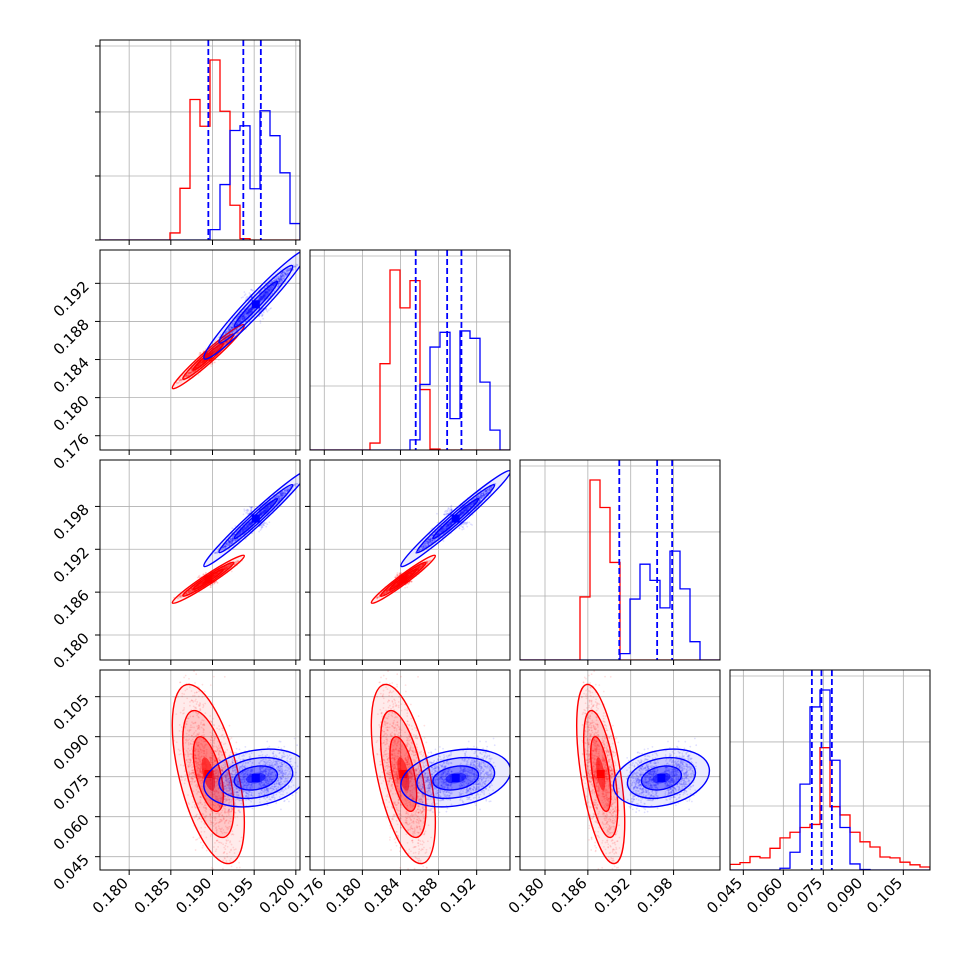 The width and height of the screenshot is (970, 970). What do you see at coordinates (255, 304) in the screenshot?
I see `density-peak` at bounding box center [255, 304].